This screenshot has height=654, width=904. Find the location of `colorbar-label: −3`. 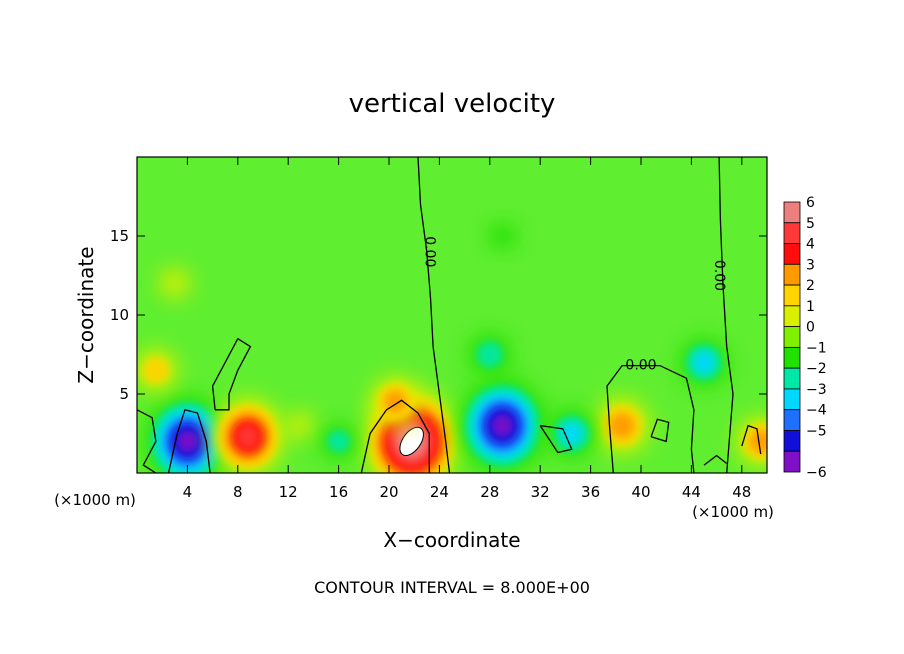

colorbar-label: −3 is located at coordinates (816, 390).